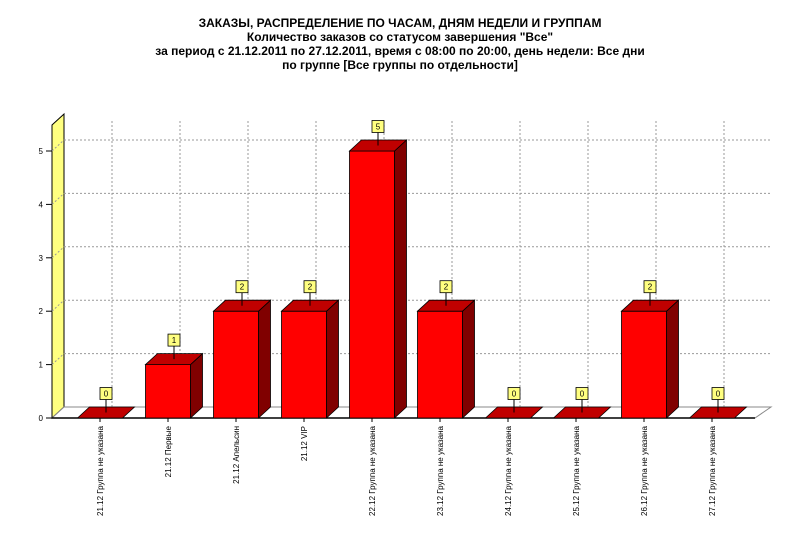  What do you see at coordinates (41, 418) in the screenshot?
I see `y-tick-label: 0` at bounding box center [41, 418].